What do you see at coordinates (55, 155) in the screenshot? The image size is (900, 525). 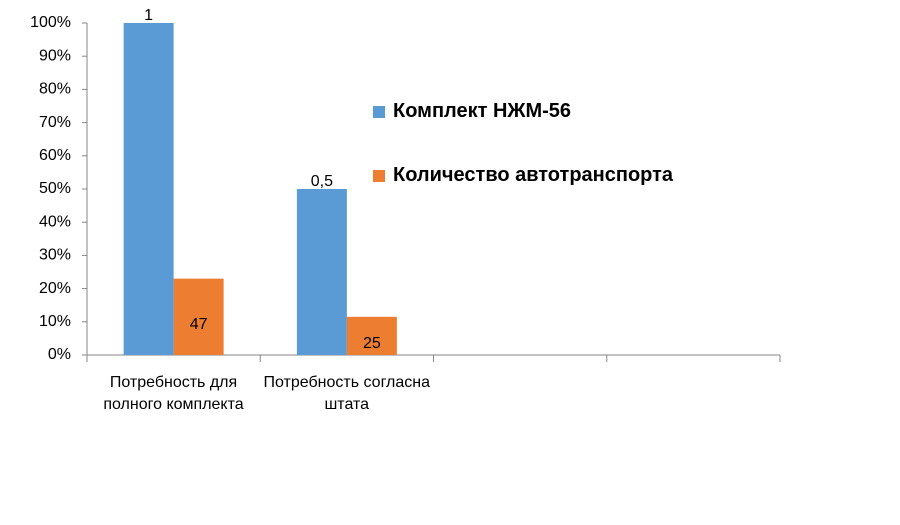 I see `y-tick-label: 60%` at bounding box center [55, 155].